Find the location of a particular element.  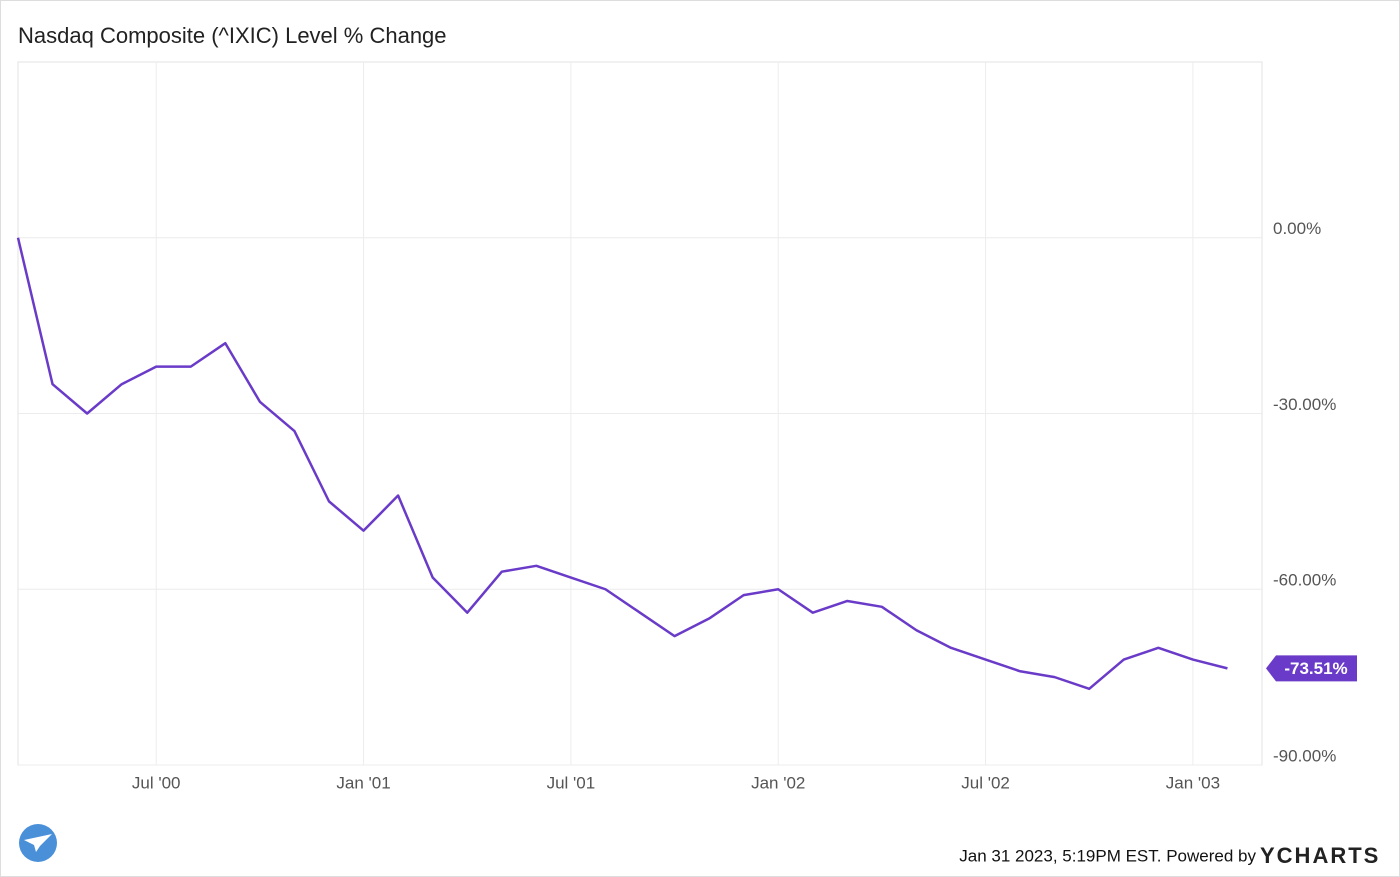

x-tick-label: Jul '01 is located at coordinates (571, 782).